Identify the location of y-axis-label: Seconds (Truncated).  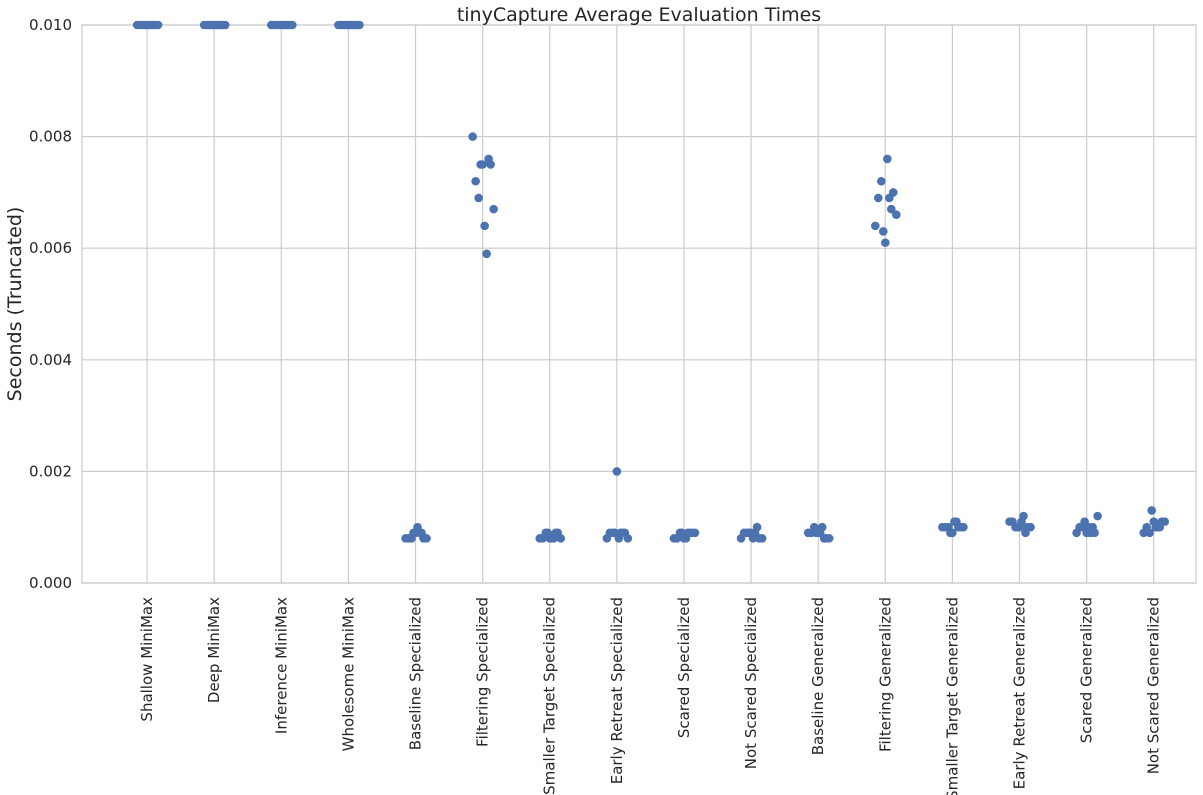
(15, 304).